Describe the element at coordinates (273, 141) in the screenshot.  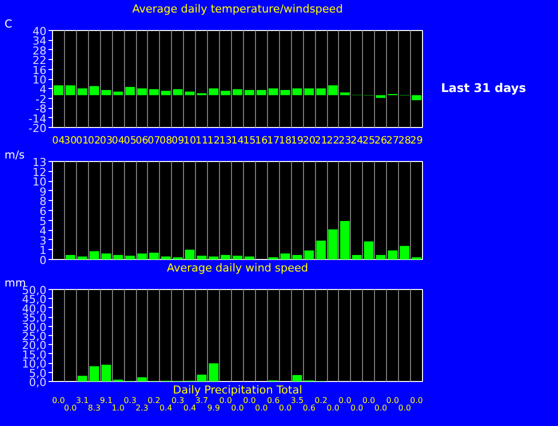
I see `x-tick-label: 17` at that location.